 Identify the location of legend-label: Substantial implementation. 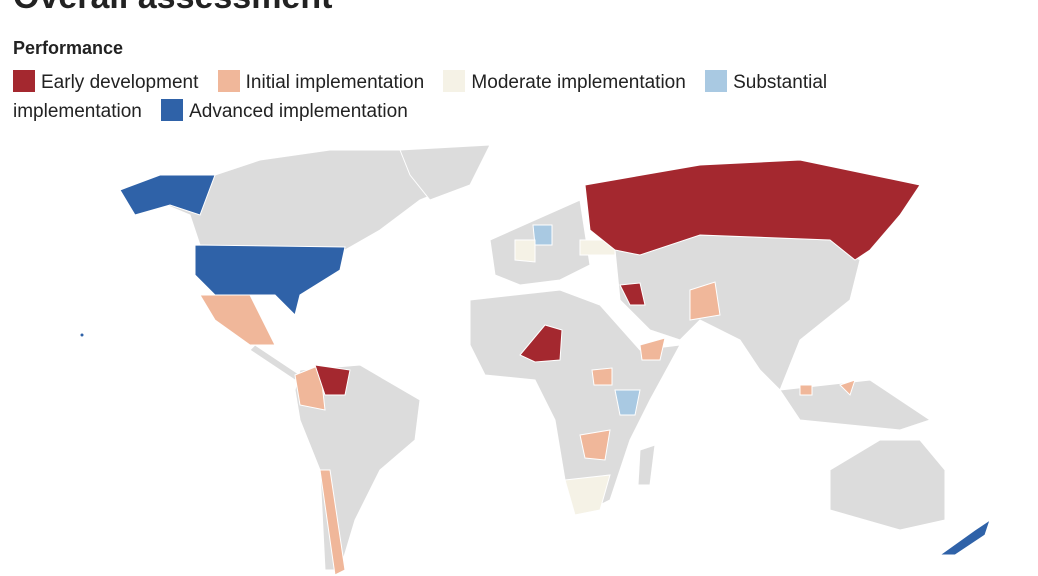
(420, 97).